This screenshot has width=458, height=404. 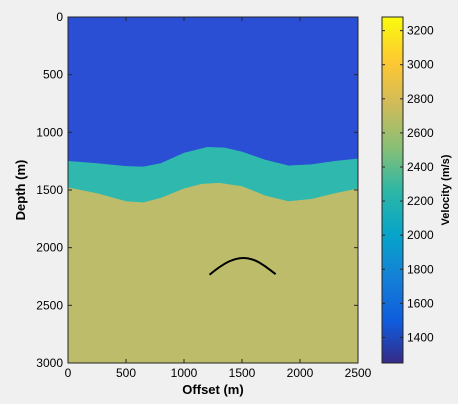 I want to click on colorbar-tick-label: 2800, so click(x=420, y=99).